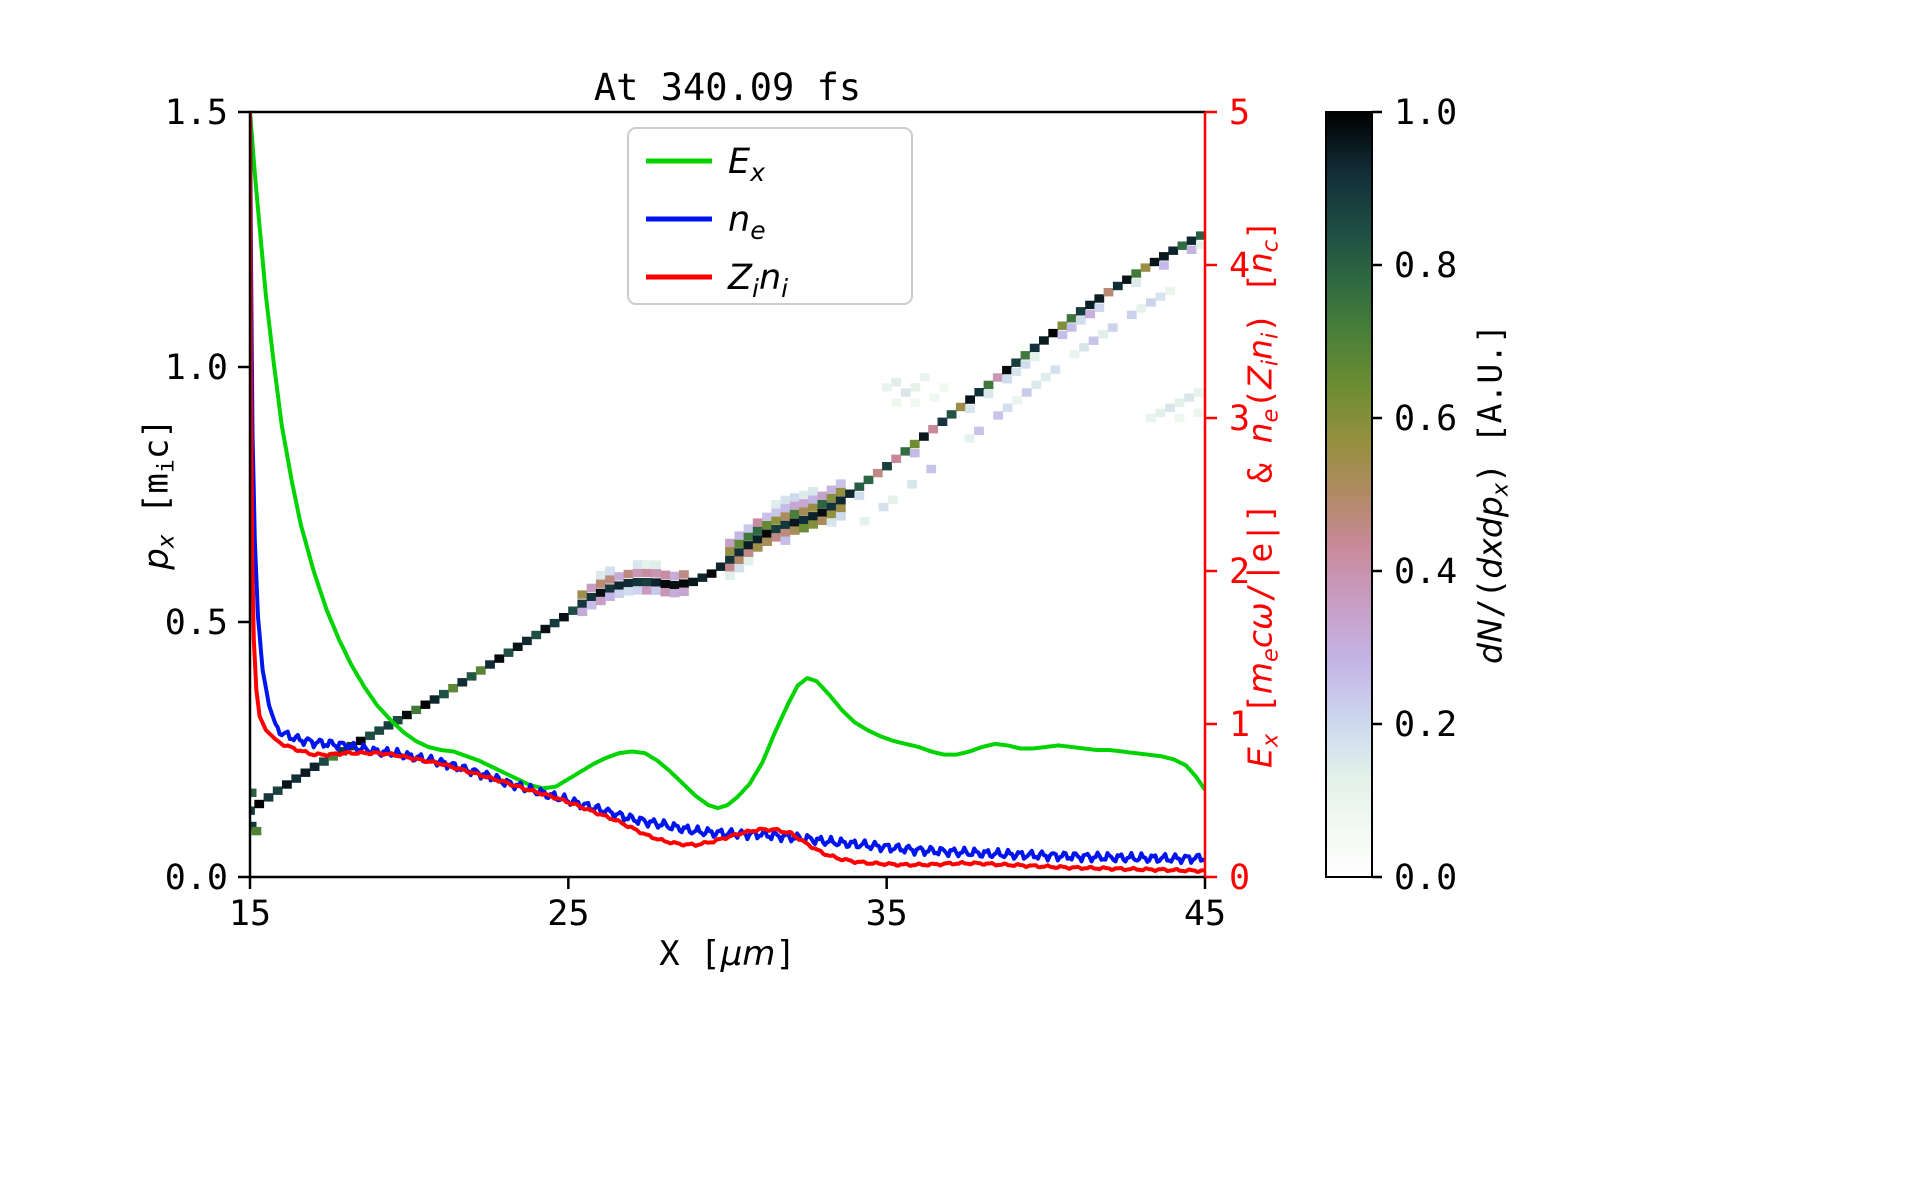 This screenshot has width=1920, height=1200. I want to click on colorbar-tick-label: 0.0, so click(1425, 878).